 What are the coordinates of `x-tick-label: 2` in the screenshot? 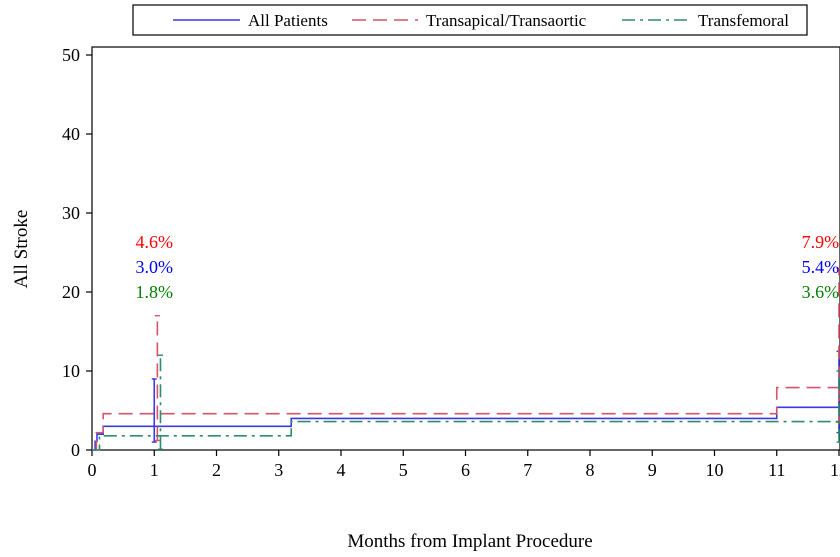 It's located at (216, 470).